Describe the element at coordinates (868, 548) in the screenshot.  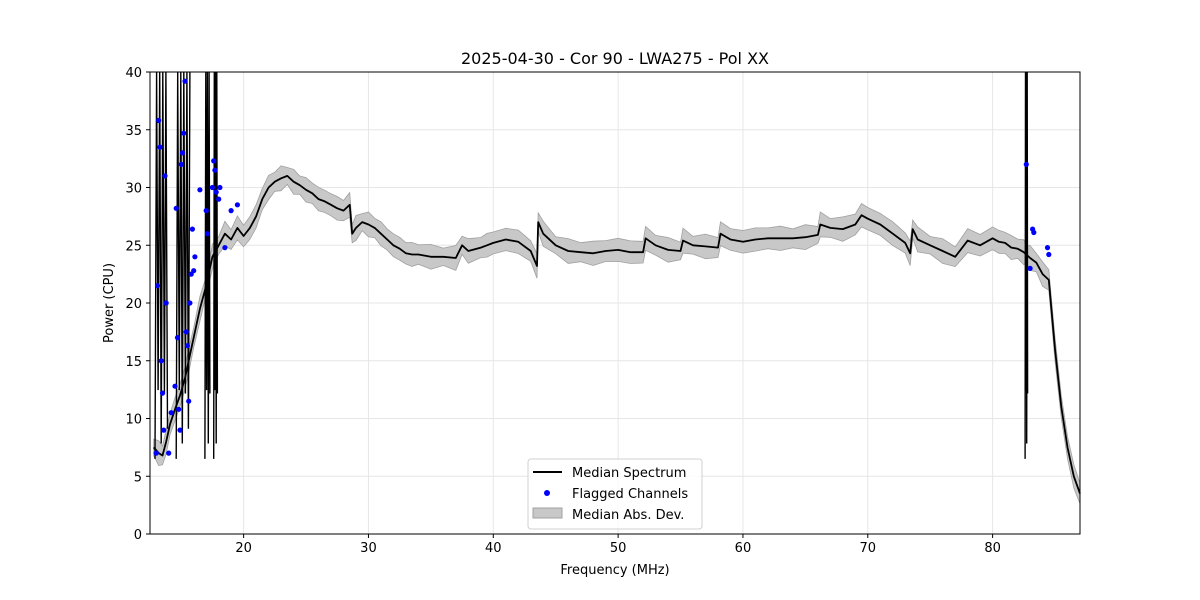
I see `x-tick-label: 70` at that location.